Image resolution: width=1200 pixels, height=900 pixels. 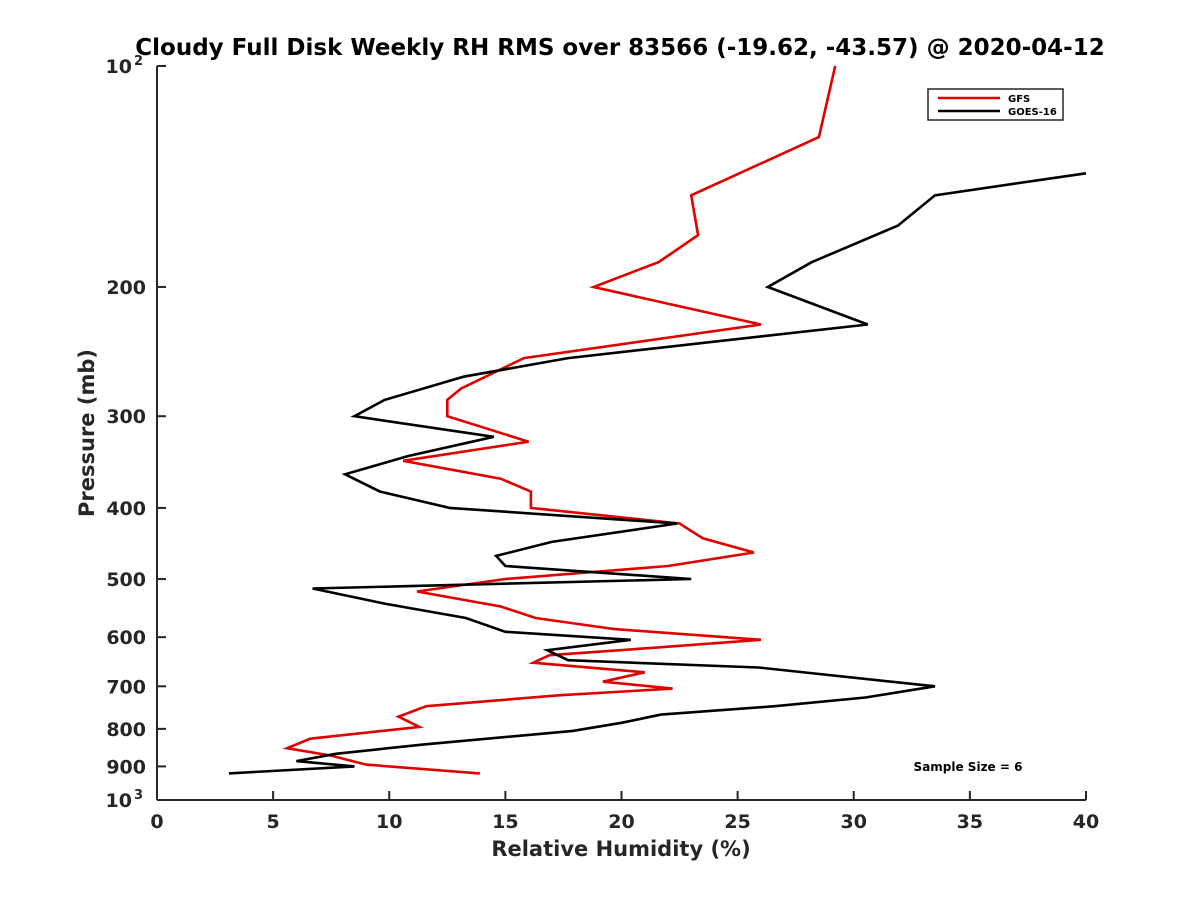 What do you see at coordinates (505, 822) in the screenshot?
I see `x-tick-label: 15` at bounding box center [505, 822].